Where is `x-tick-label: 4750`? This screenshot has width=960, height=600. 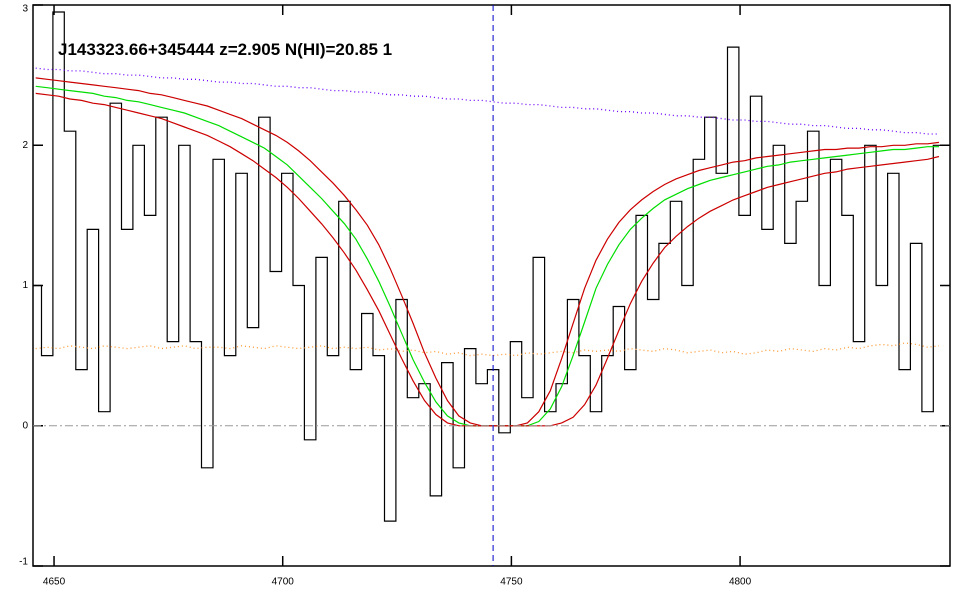 x-tick-label: 4750 is located at coordinates (511, 582).